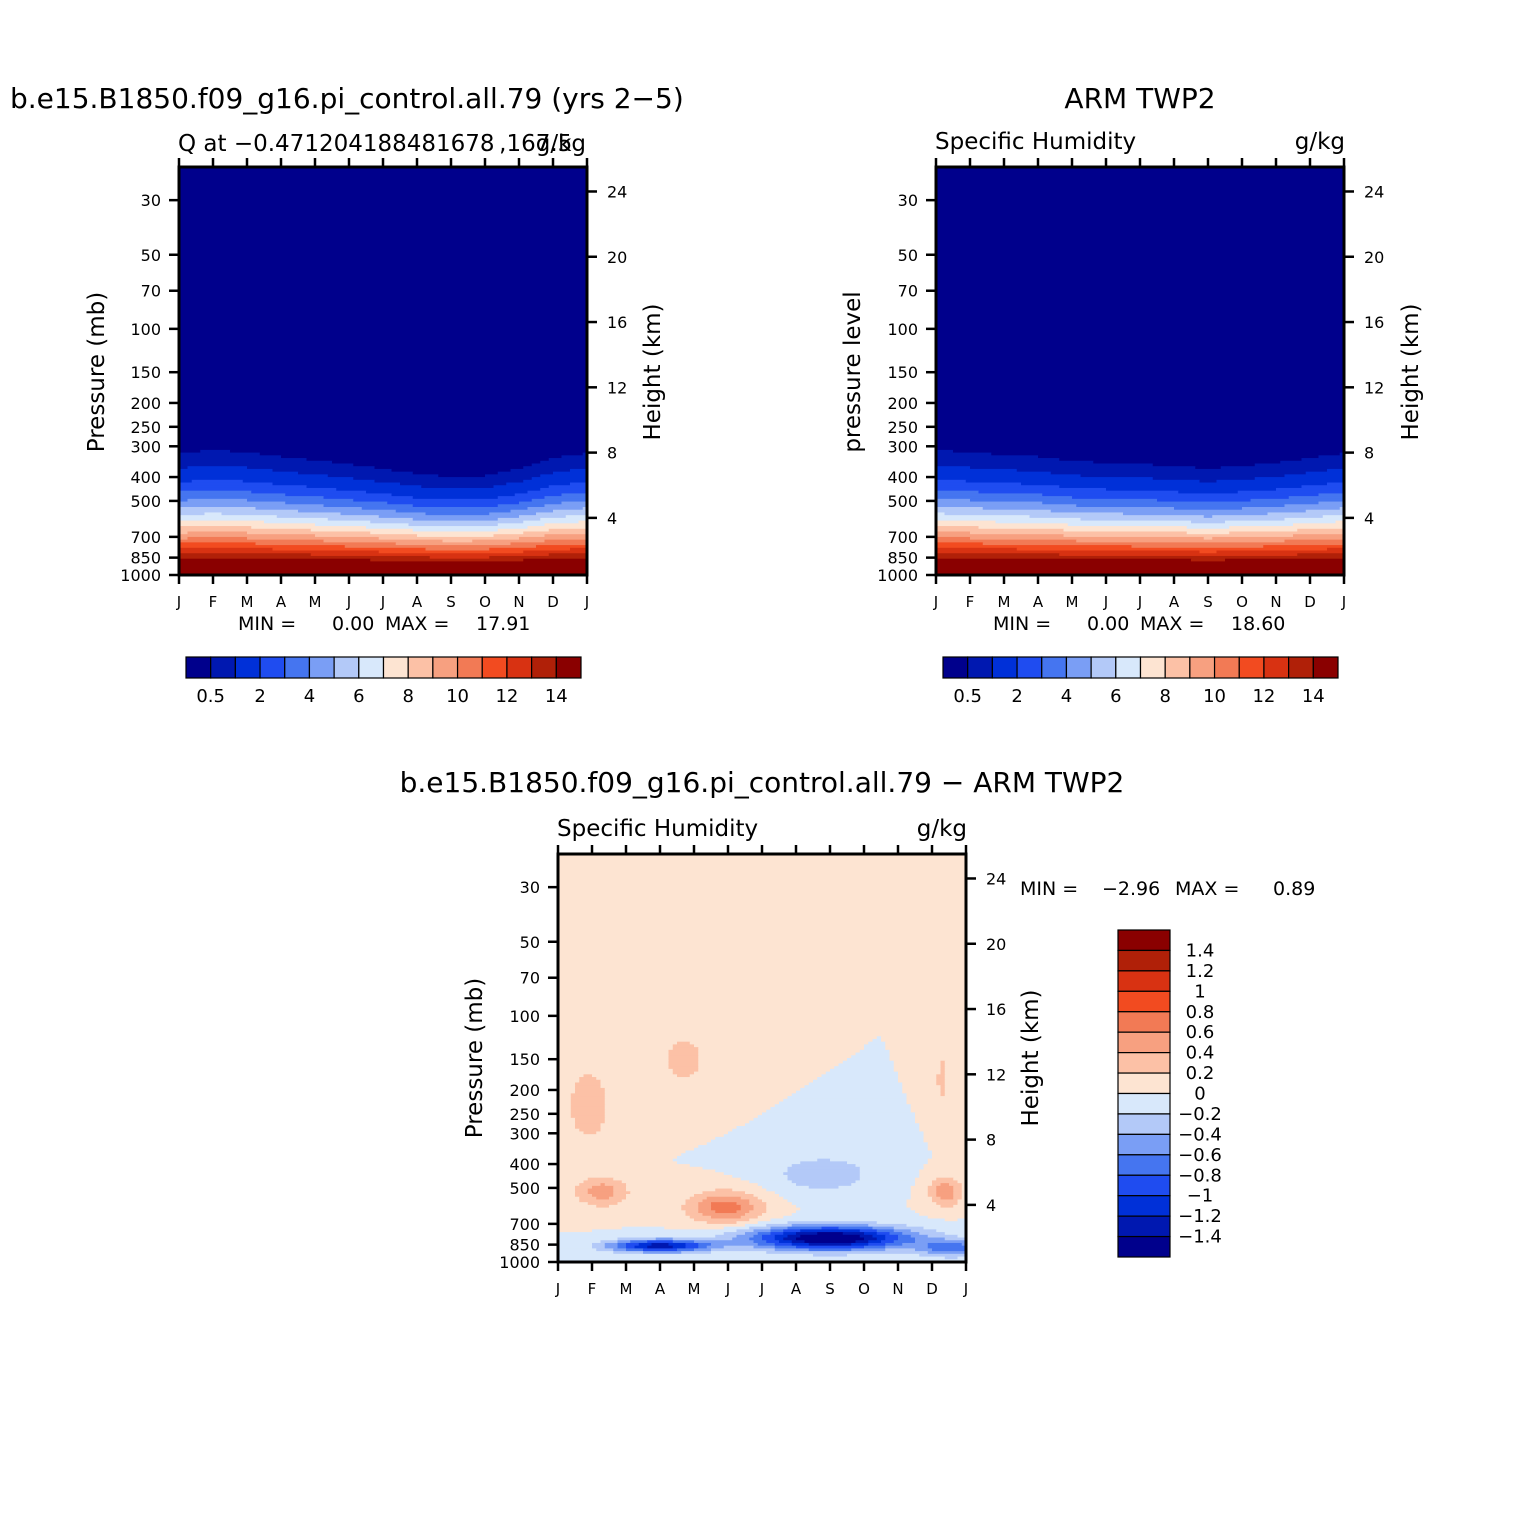 This screenshot has width=1524, height=1529. I want to click on diff-x-tick-label: J, so click(965, 1289).